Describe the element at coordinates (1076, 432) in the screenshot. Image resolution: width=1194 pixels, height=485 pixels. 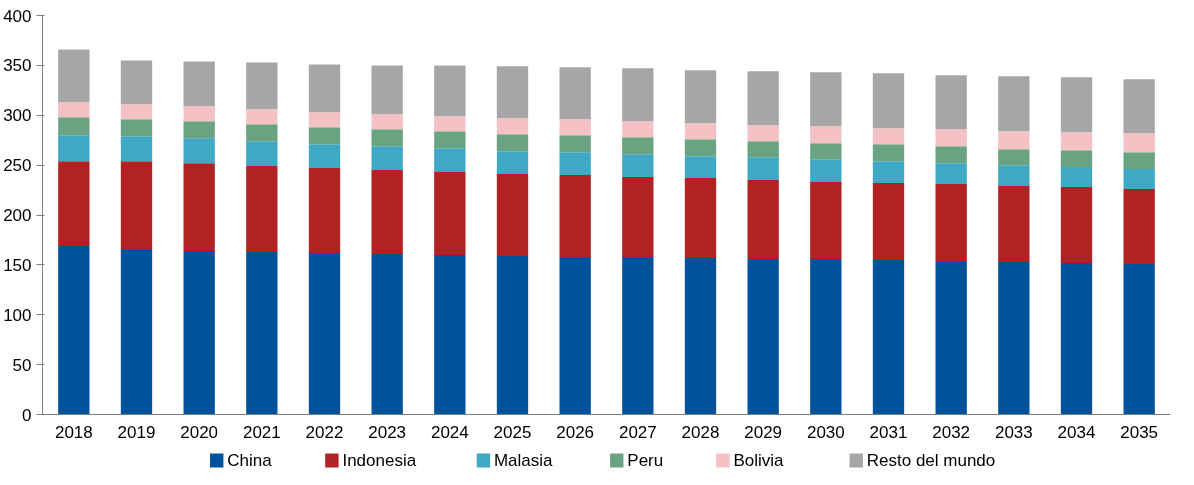
I see `x-tick-label: 2034` at that location.